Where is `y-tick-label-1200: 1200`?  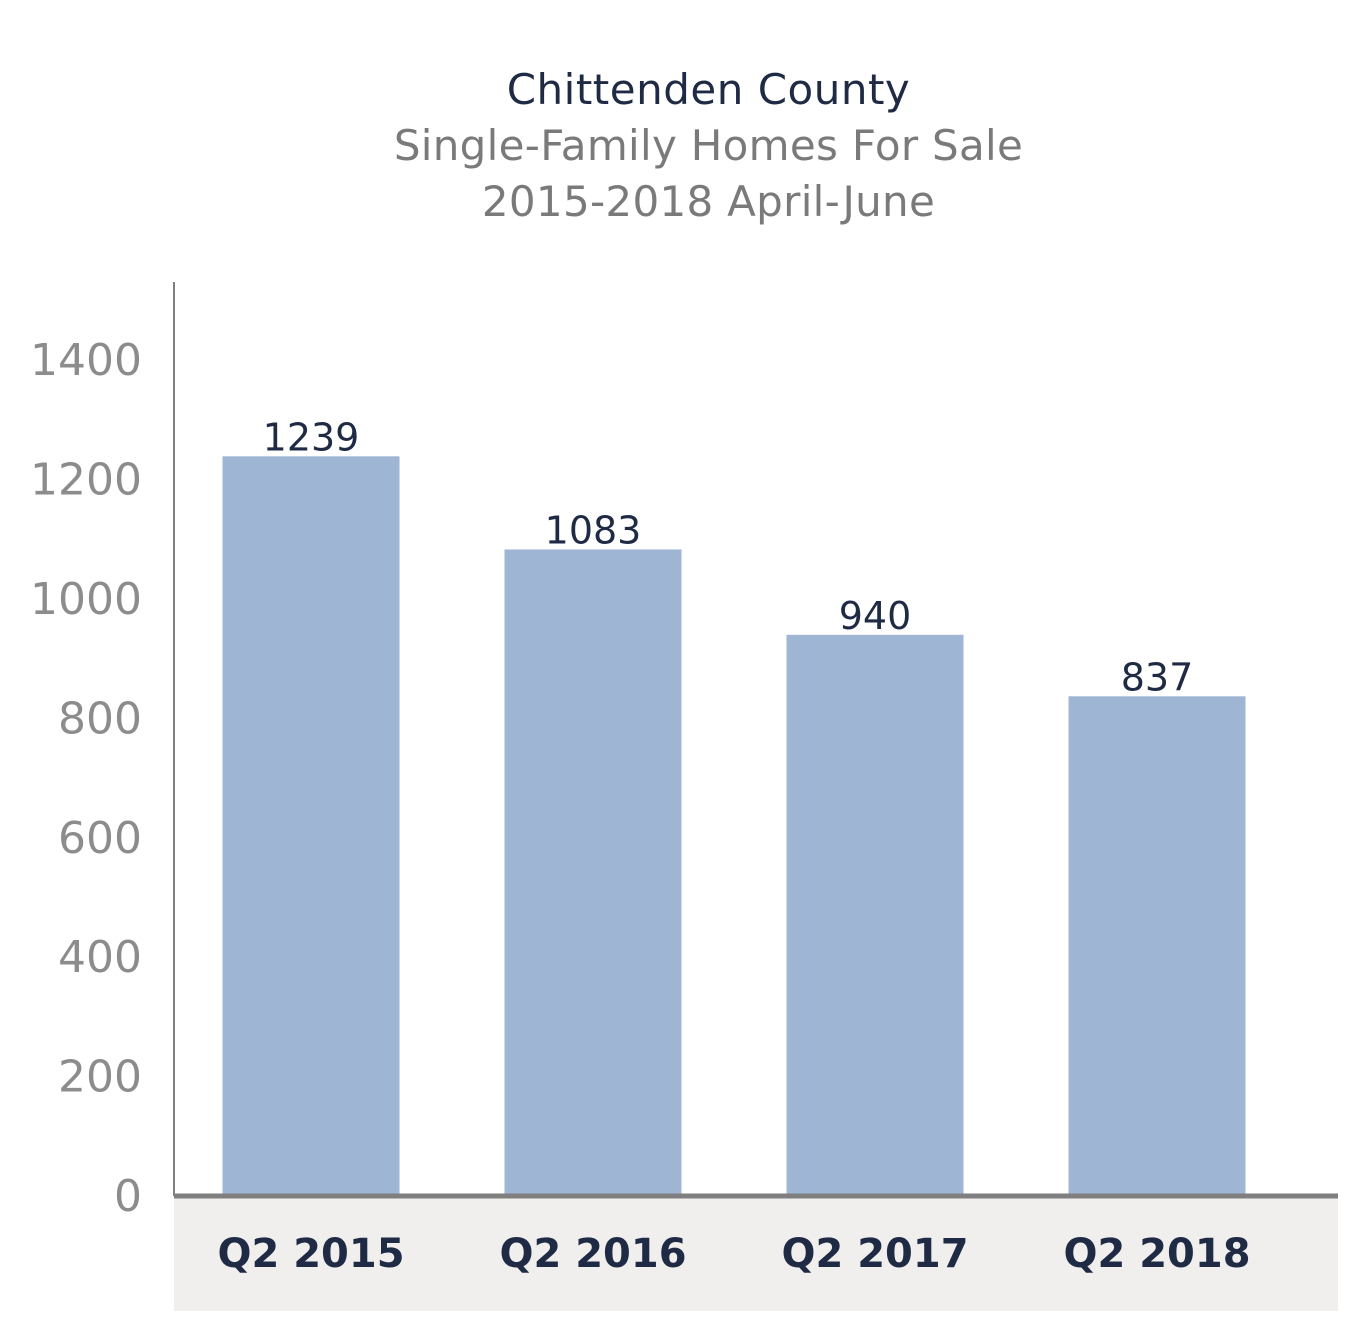 y-tick-label-1200: 1200 is located at coordinates (86, 480).